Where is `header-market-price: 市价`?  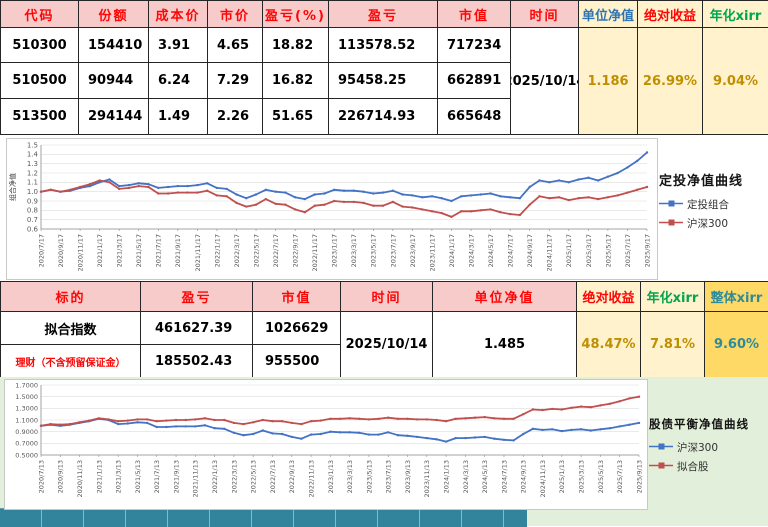 header-market-price: 市价 is located at coordinates (235, 14).